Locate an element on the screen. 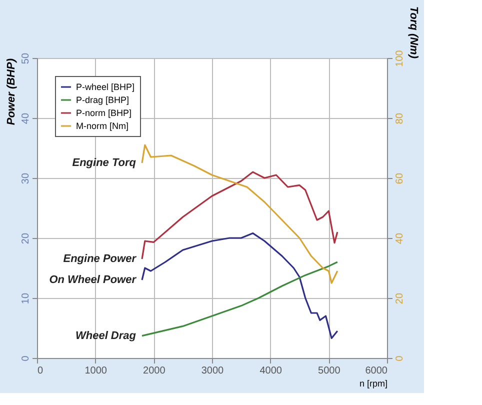 This screenshot has height=405, width=482. y2-tick-label: 0 is located at coordinates (400, 358).